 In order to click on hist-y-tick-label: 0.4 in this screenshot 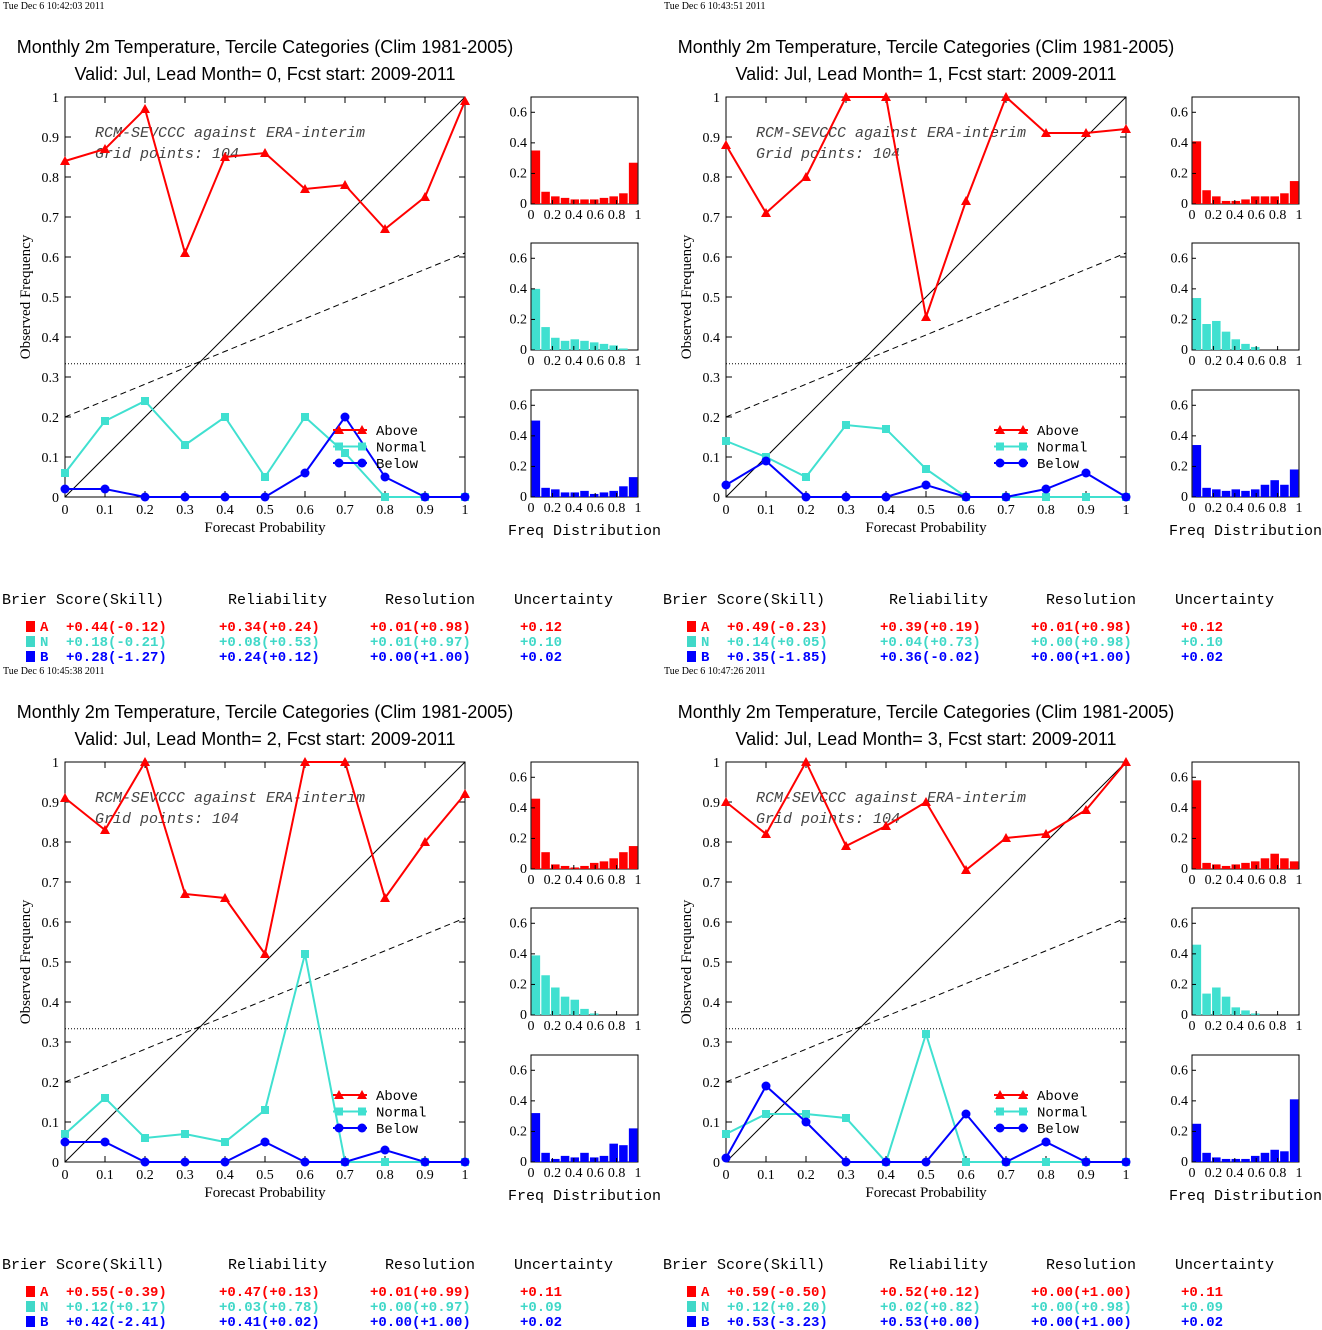, I will do `click(519, 954)`.